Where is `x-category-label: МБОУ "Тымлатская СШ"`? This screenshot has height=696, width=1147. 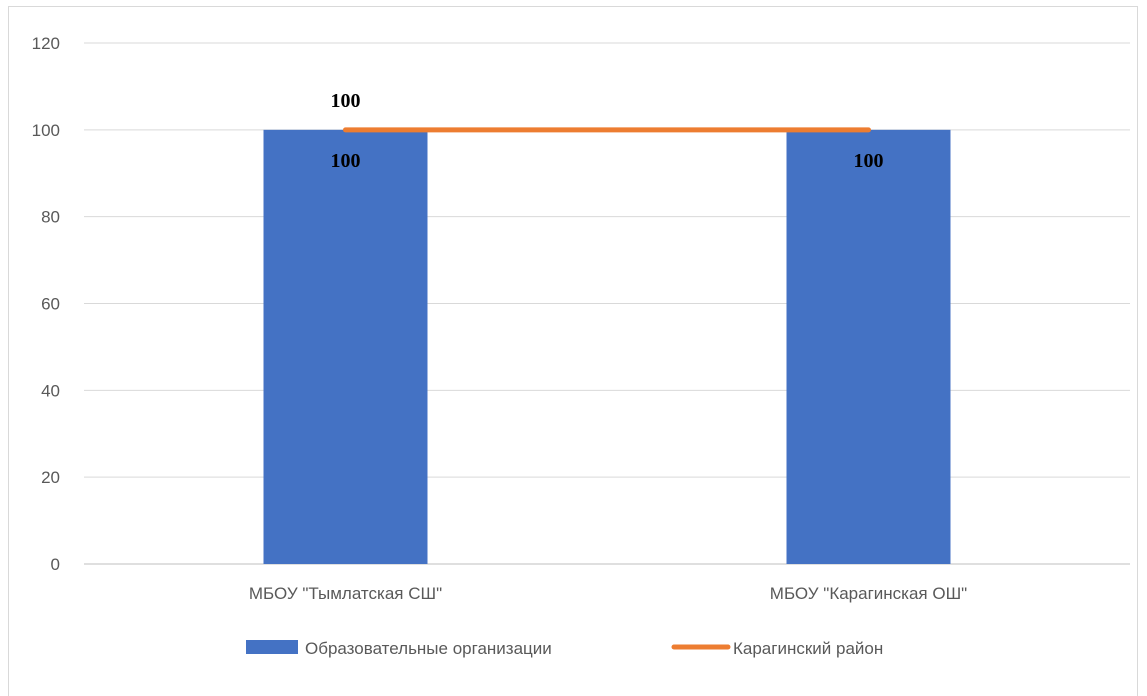 x-category-label: МБОУ "Тымлатская СШ" is located at coordinates (345, 593).